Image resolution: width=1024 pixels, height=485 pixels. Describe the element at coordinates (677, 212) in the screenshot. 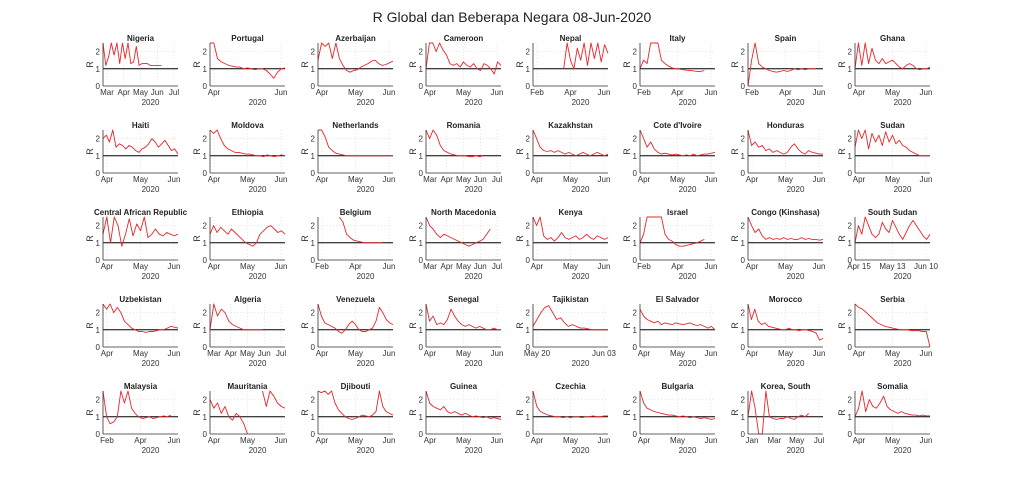

I see `subplot-title: Israel` at that location.